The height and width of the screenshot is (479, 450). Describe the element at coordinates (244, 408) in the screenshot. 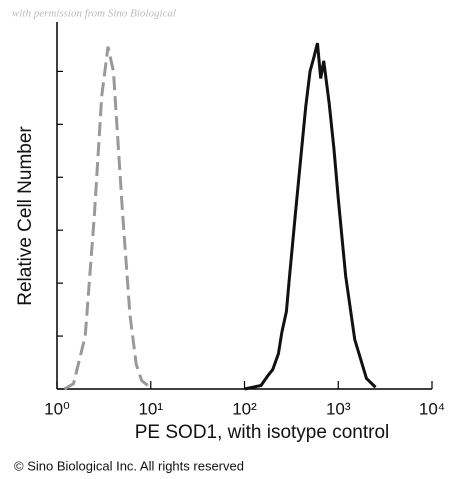

I see `x-tick-label: 10²` at that location.